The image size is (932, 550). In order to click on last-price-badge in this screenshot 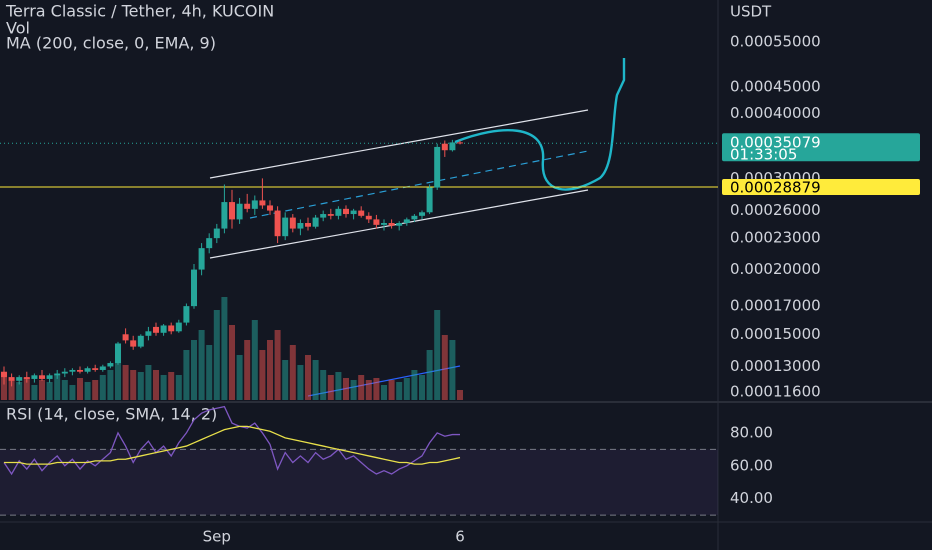, I will do `click(821, 147)`.